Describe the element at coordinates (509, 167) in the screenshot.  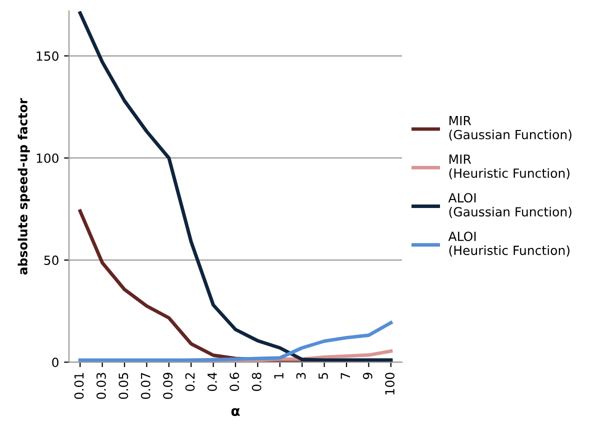
I see `legend-label: MIR (Heuristic Function)` at that location.